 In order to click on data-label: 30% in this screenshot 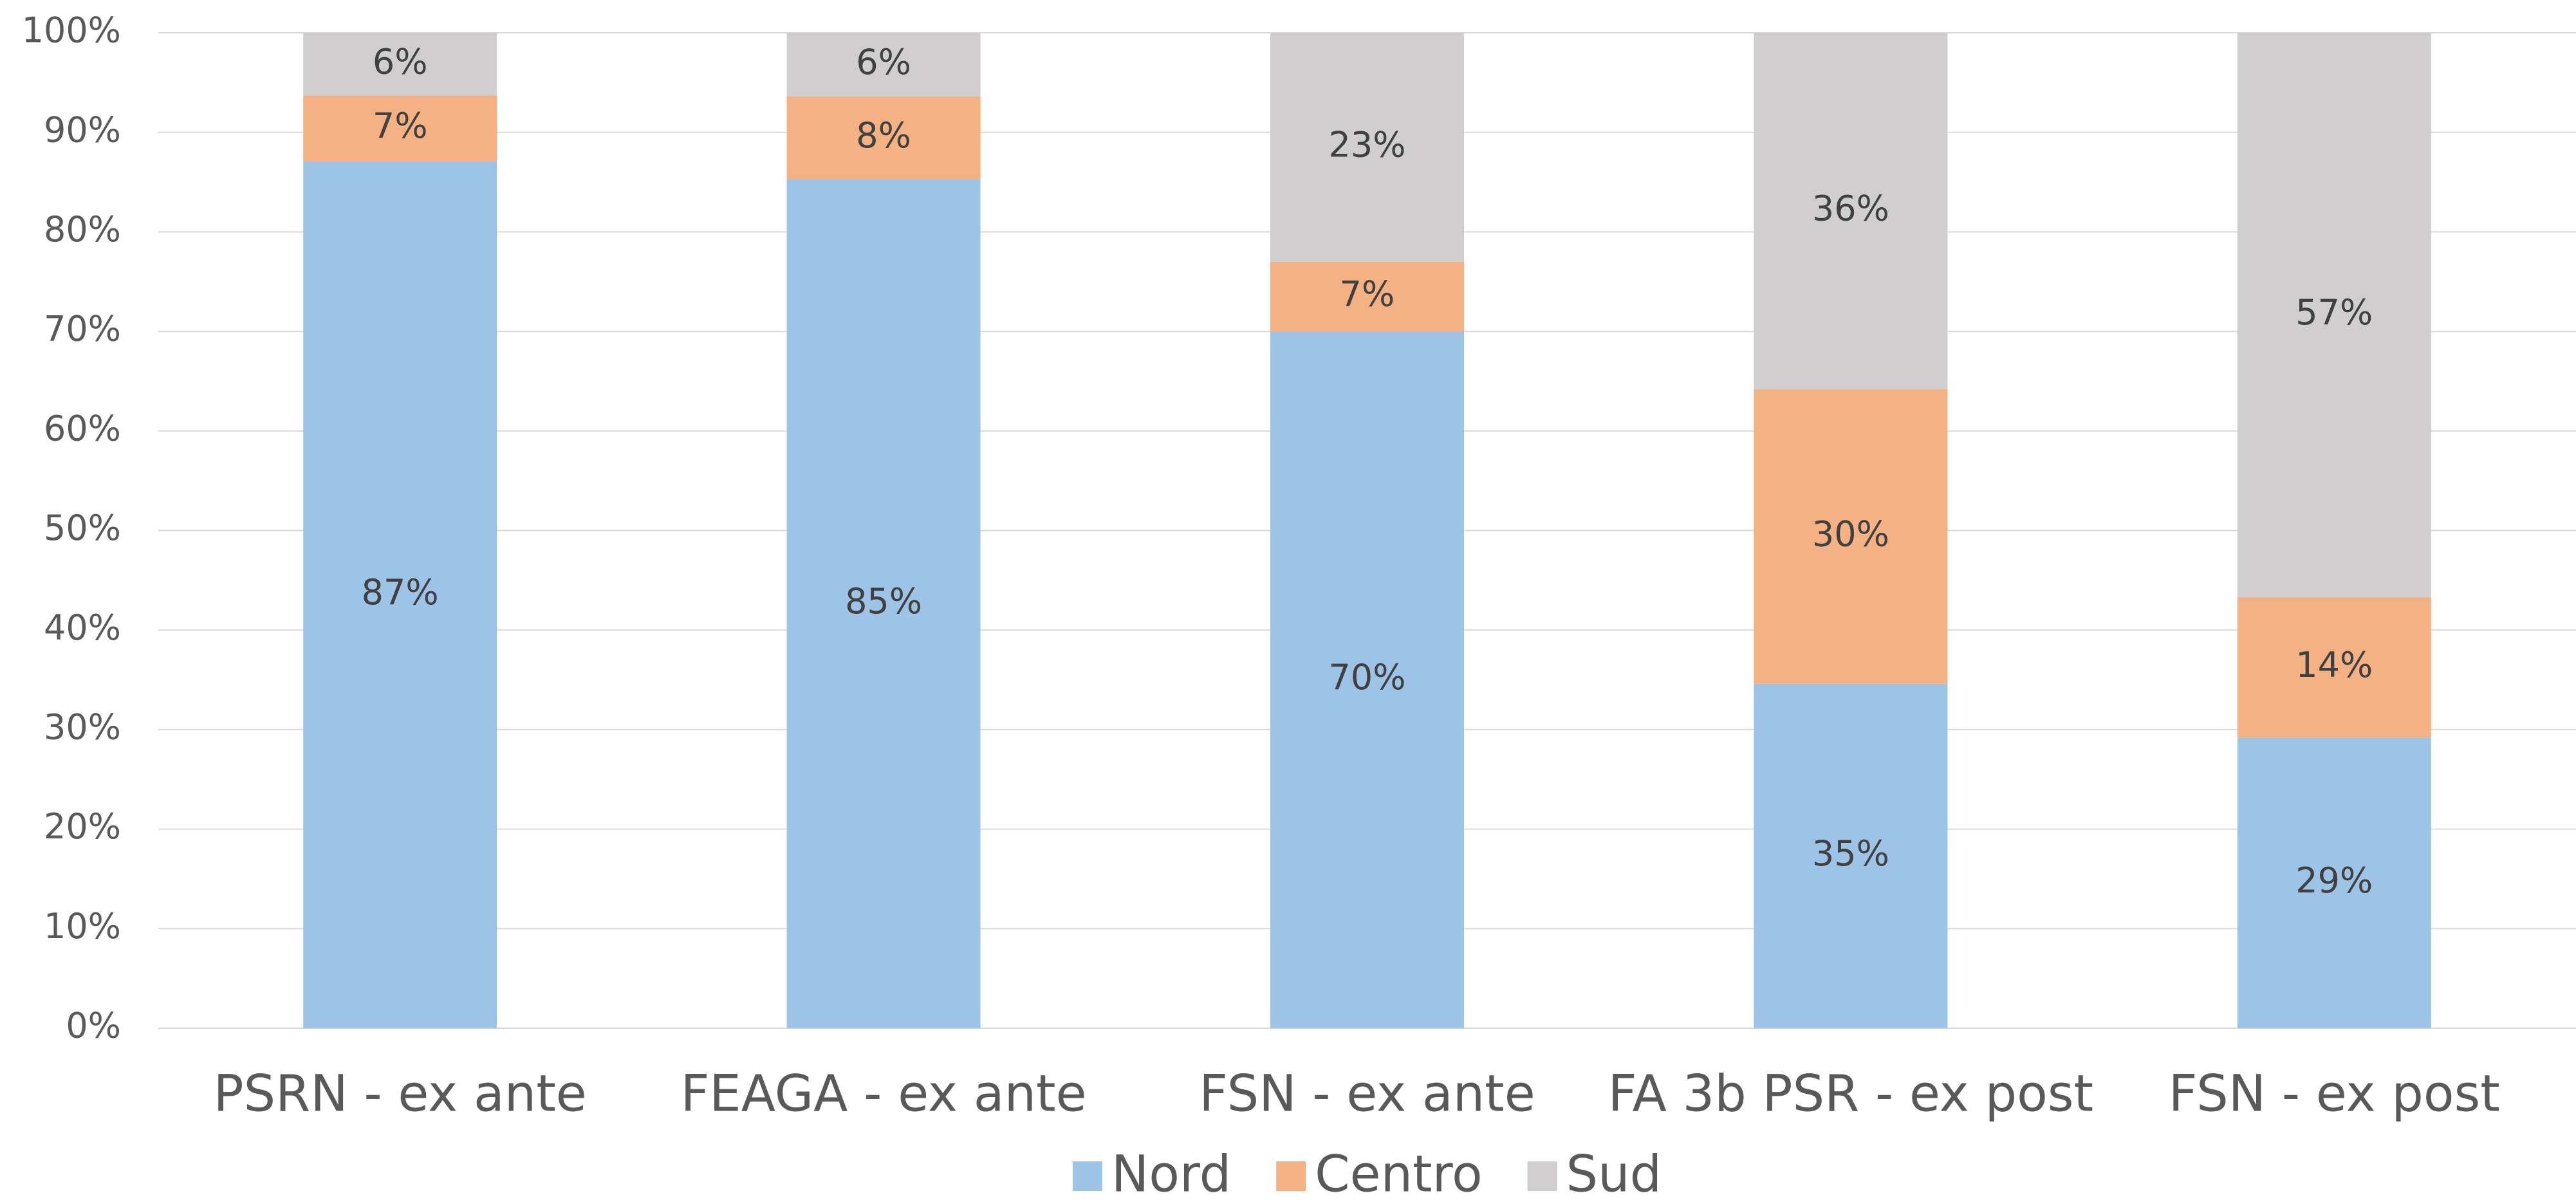, I will do `click(1850, 533)`.